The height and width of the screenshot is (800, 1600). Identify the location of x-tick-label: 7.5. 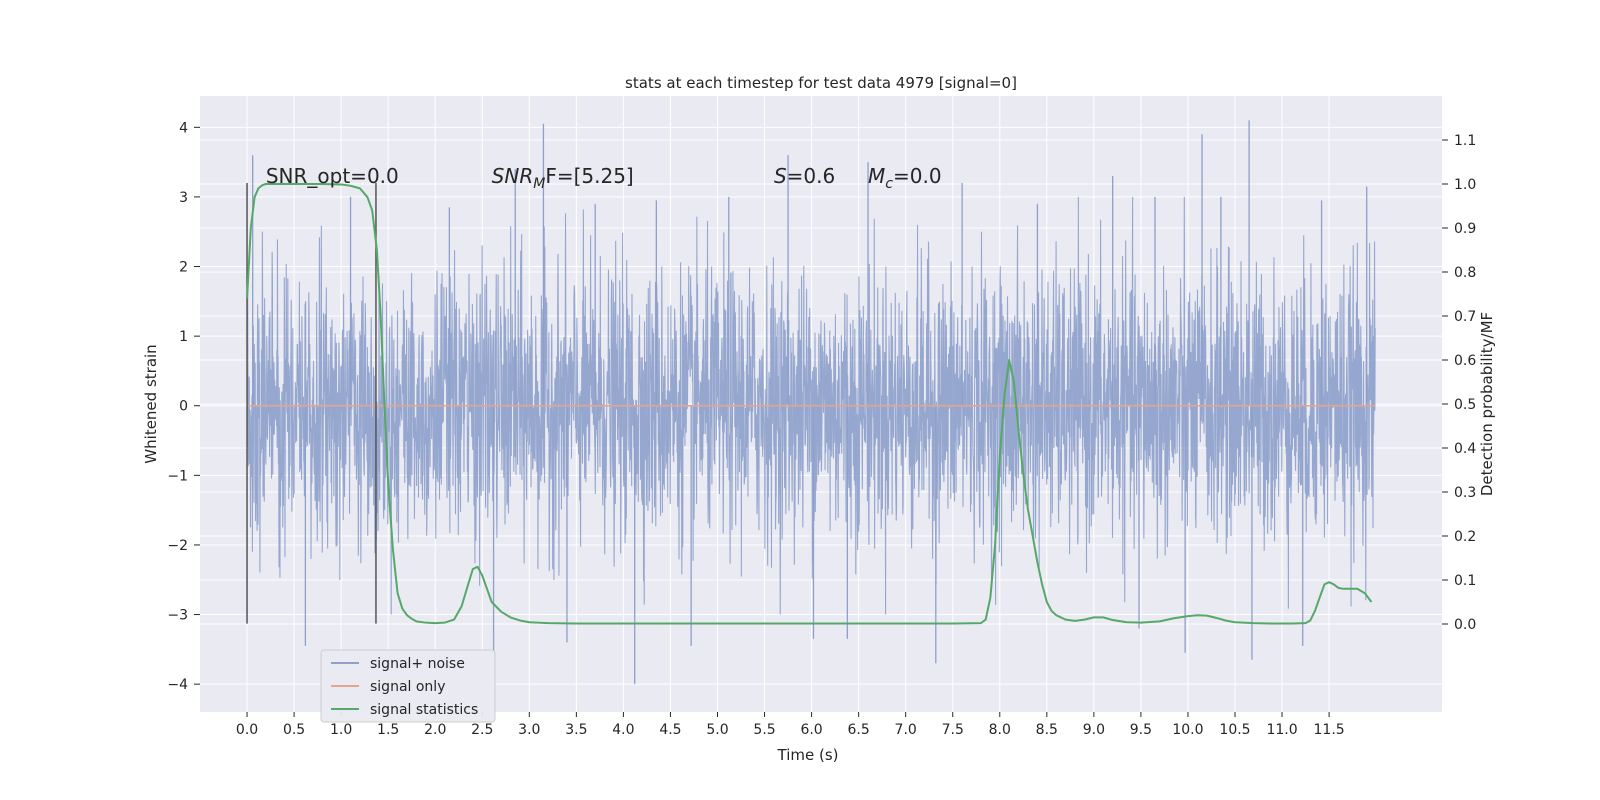
(953, 730).